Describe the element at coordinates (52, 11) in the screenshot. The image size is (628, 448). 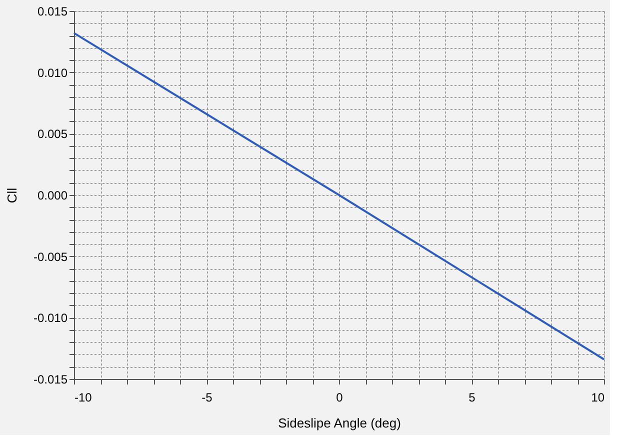
I see `y-tick-label: 0.015` at that location.